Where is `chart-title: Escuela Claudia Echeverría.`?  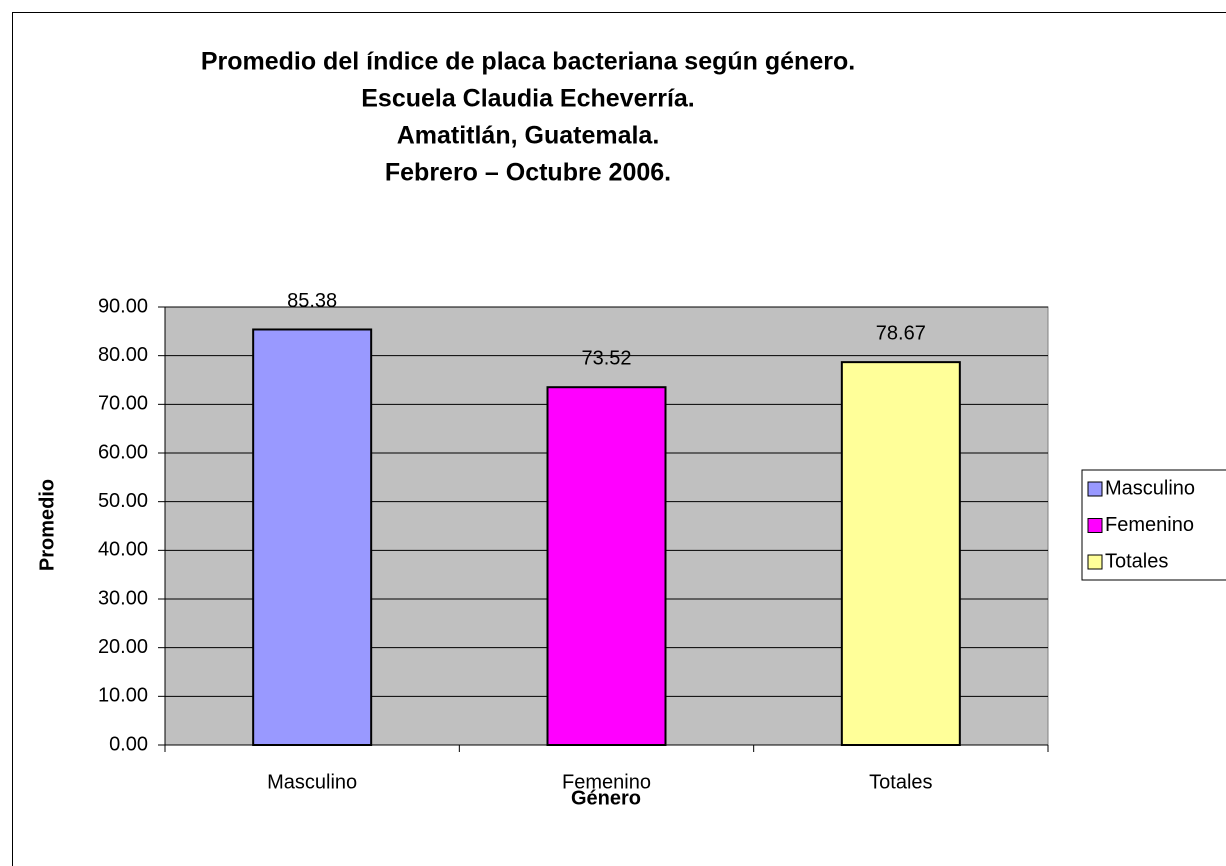
chart-title: Escuela Claudia Echeverría. is located at coordinates (528, 99).